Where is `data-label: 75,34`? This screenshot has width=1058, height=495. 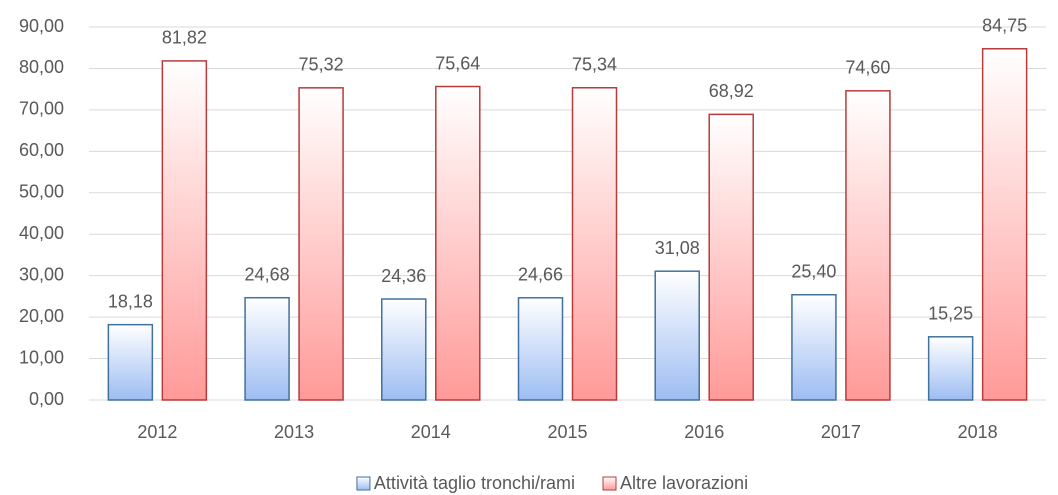 data-label: 75,34 is located at coordinates (594, 65).